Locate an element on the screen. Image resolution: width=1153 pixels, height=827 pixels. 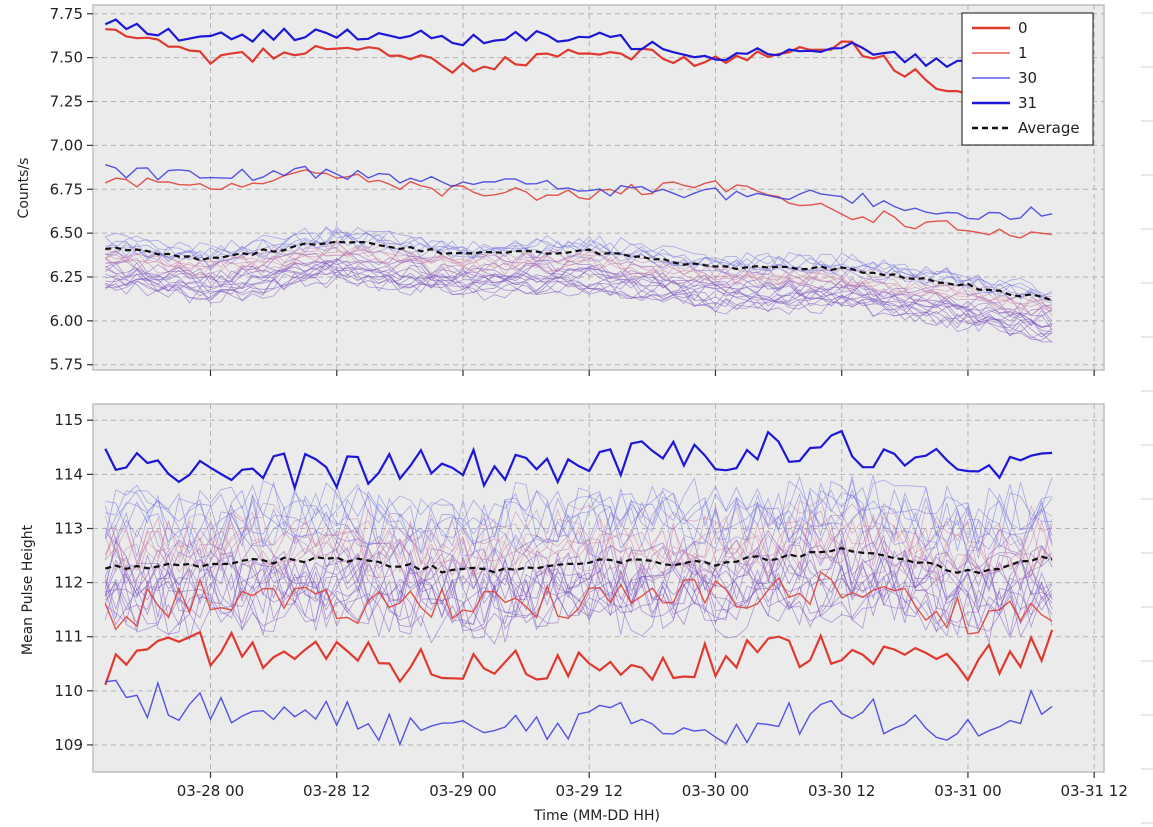
x-tick-label: 03-29 00 is located at coordinates (462, 791).